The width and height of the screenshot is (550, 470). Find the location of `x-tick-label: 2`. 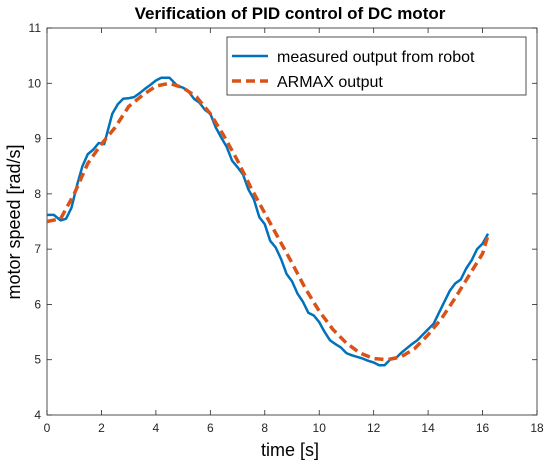

x-tick-label: 2 is located at coordinates (101, 428).